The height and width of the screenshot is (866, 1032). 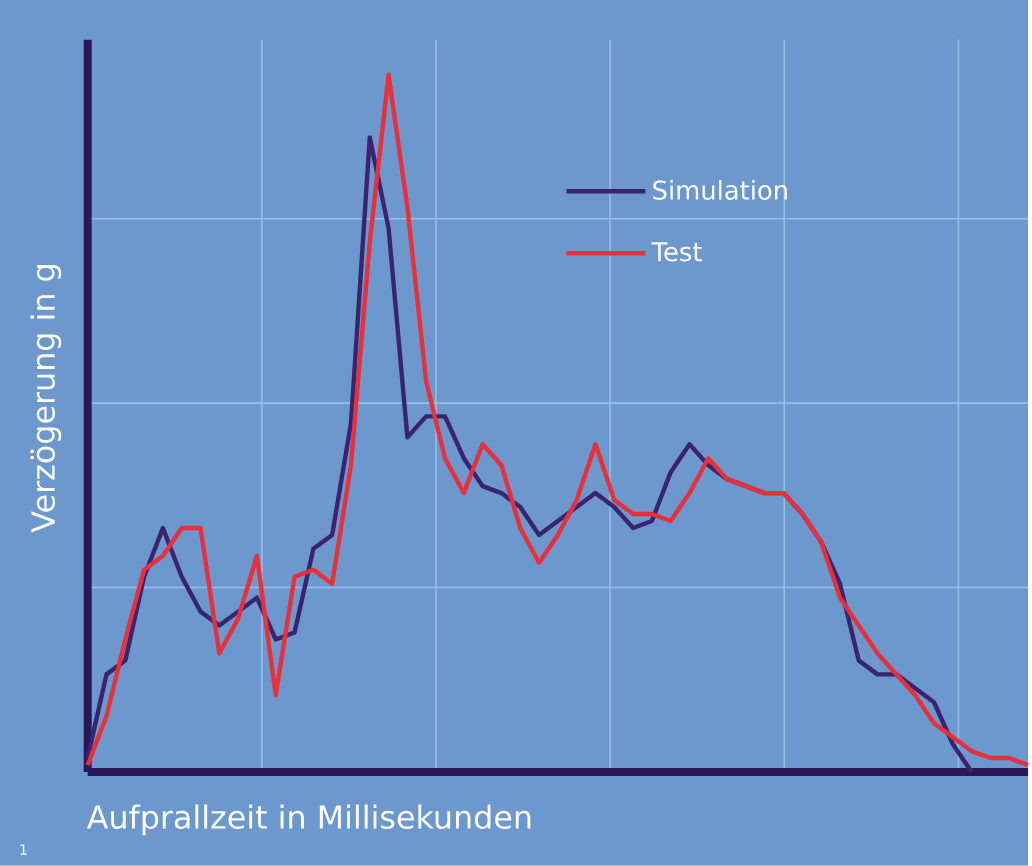 I want to click on y-axis-title: Verzögerung in g, so click(x=46, y=399).